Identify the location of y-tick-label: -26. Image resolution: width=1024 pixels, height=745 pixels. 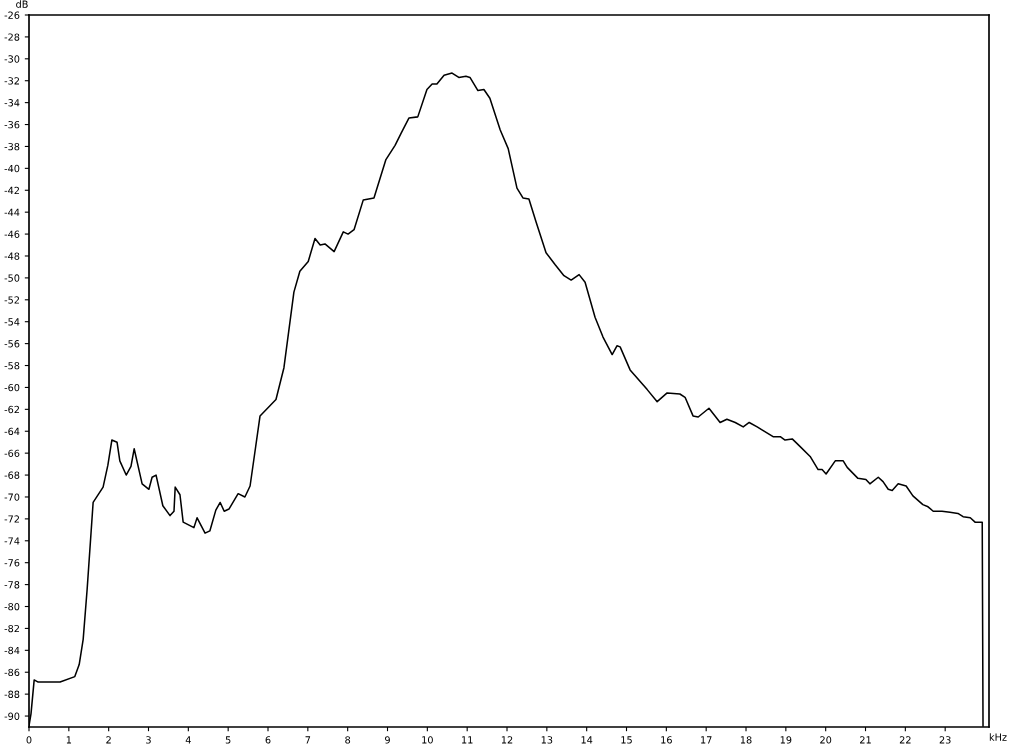
(12, 15).